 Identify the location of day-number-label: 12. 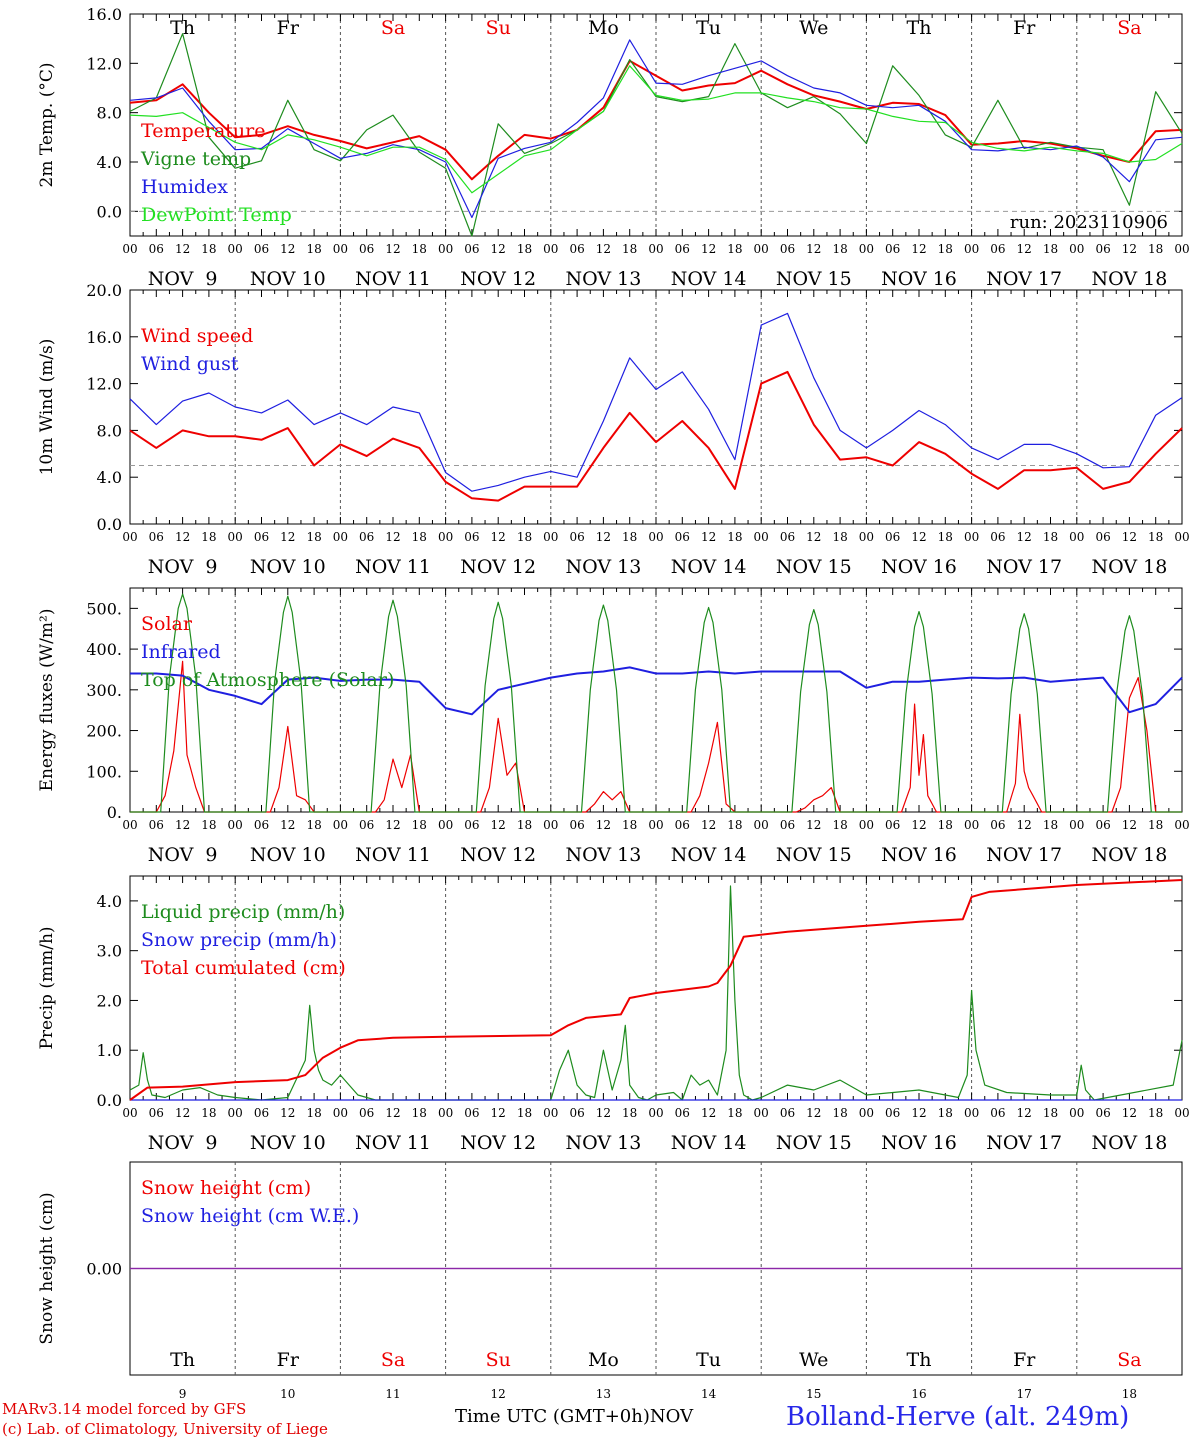
(498, 1394).